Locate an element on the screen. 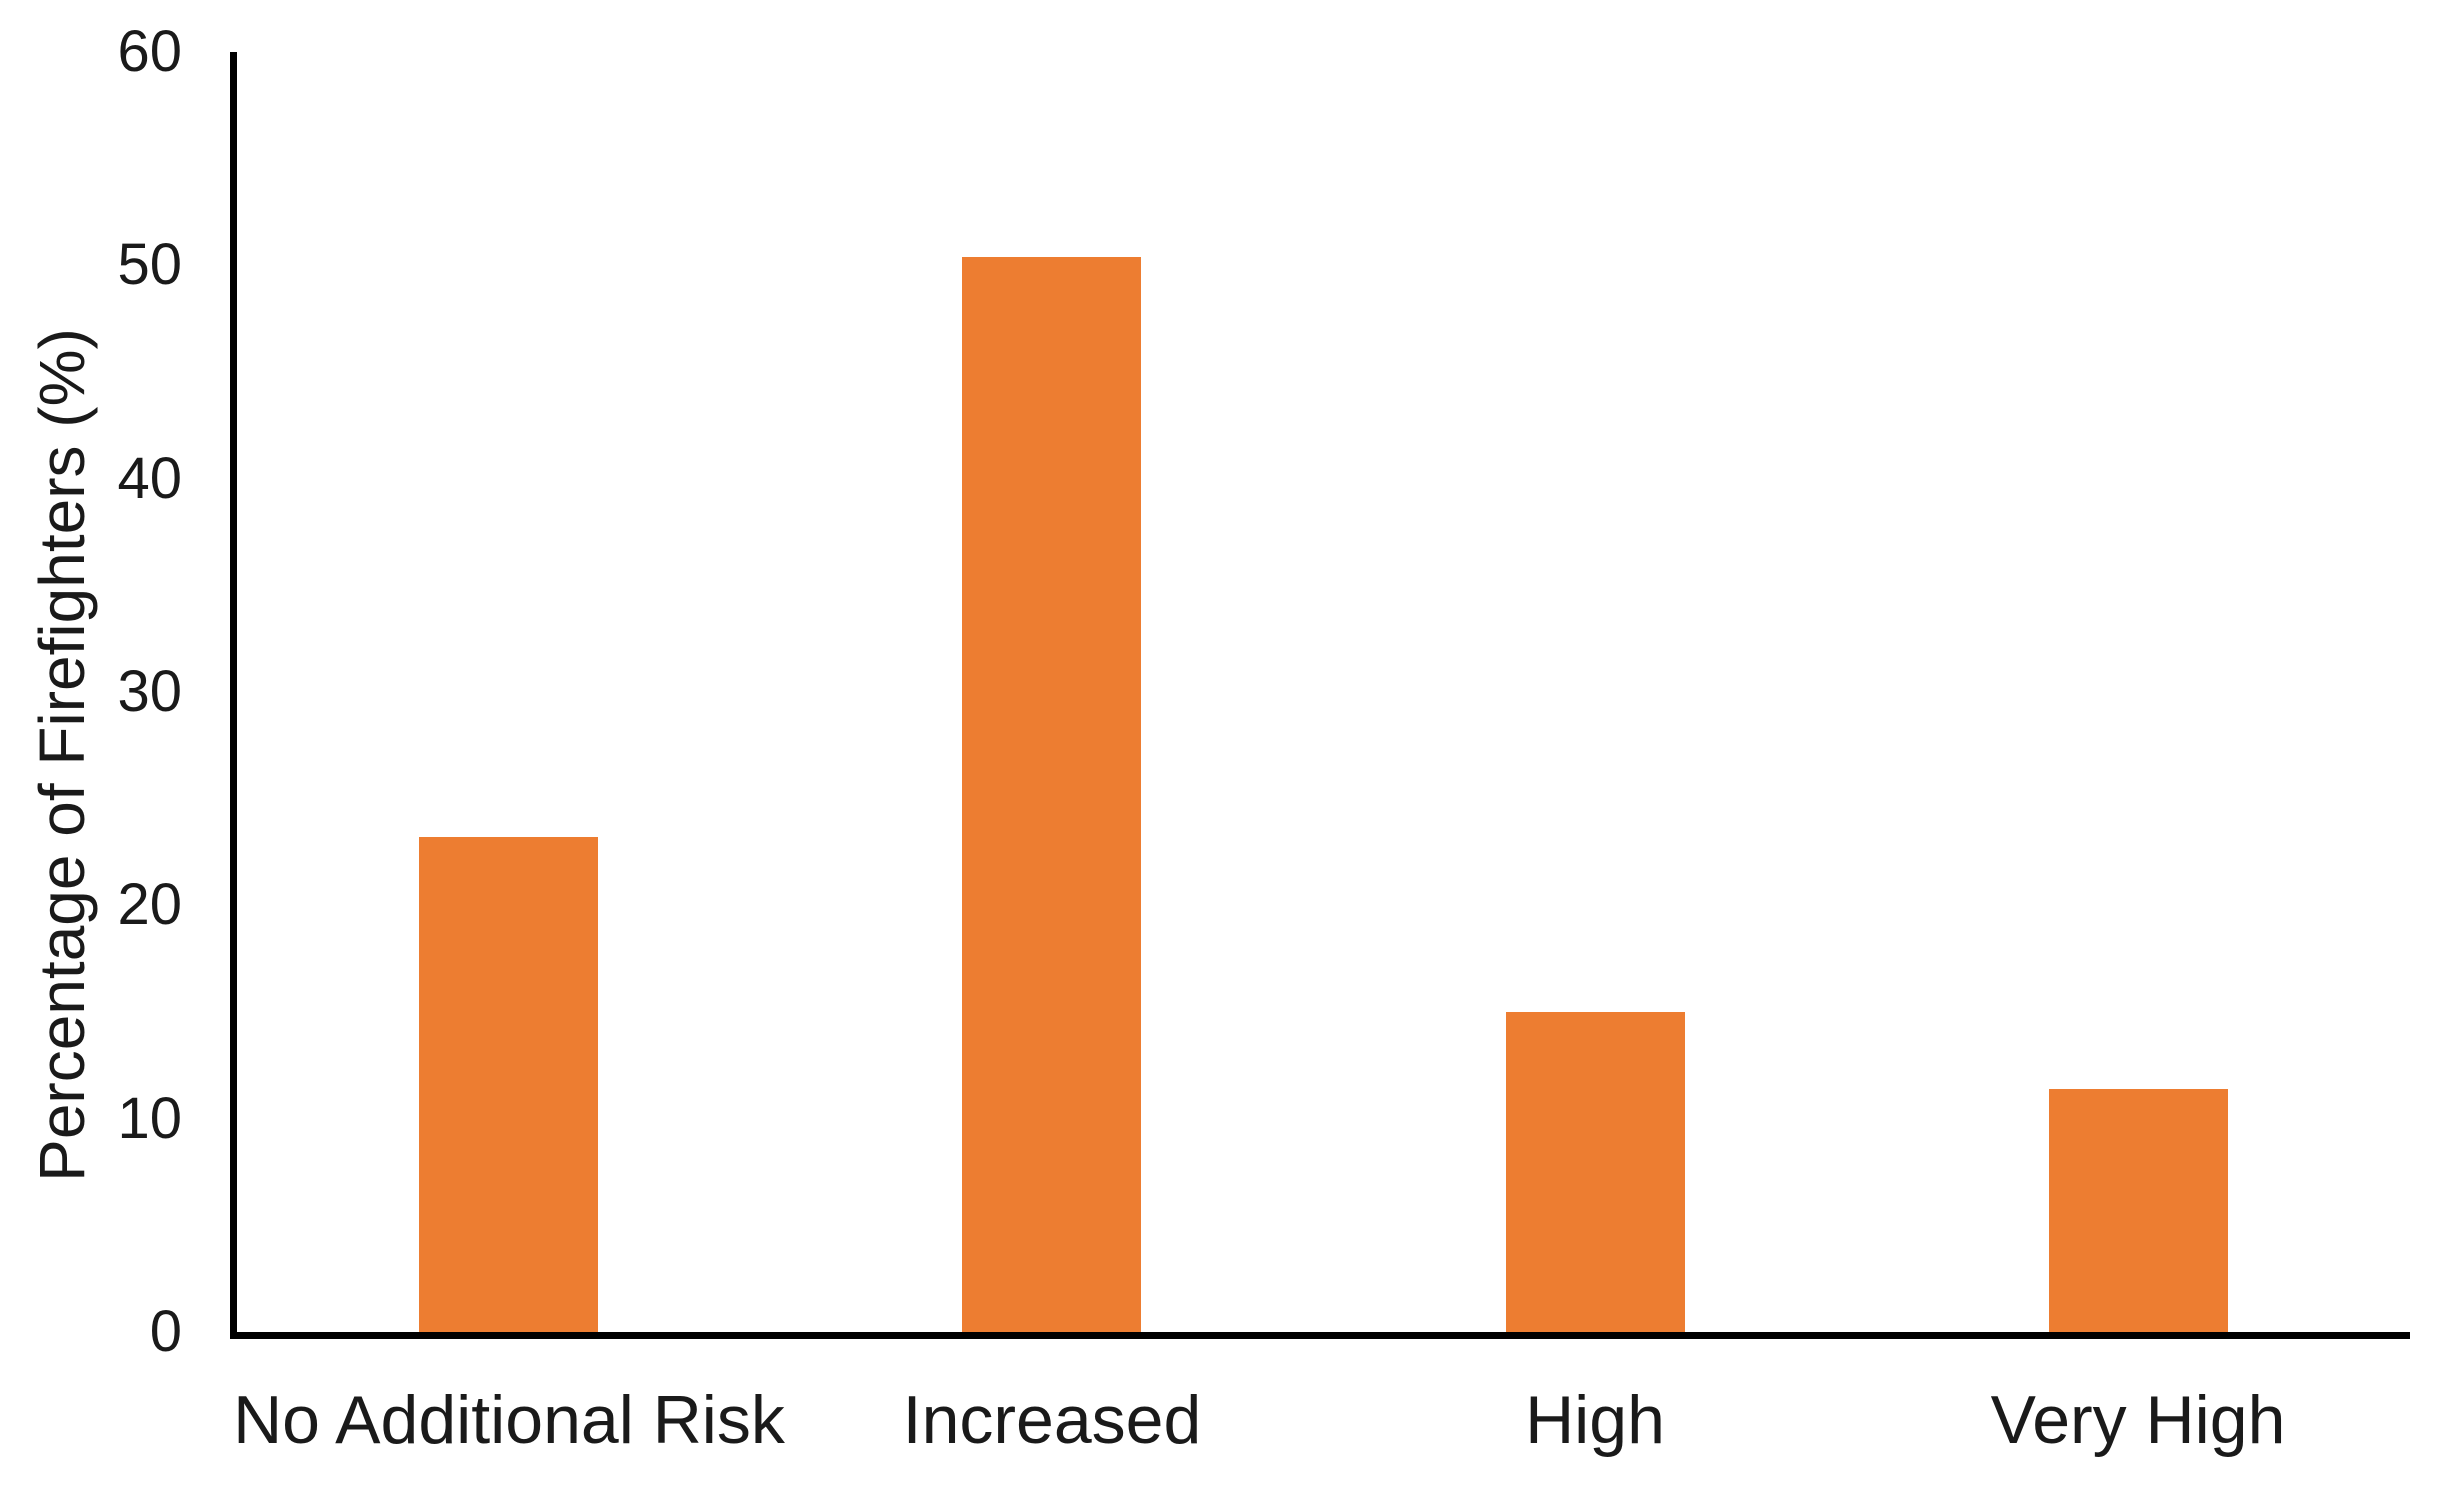  x-category-label-high: High is located at coordinates (1595, 1420).